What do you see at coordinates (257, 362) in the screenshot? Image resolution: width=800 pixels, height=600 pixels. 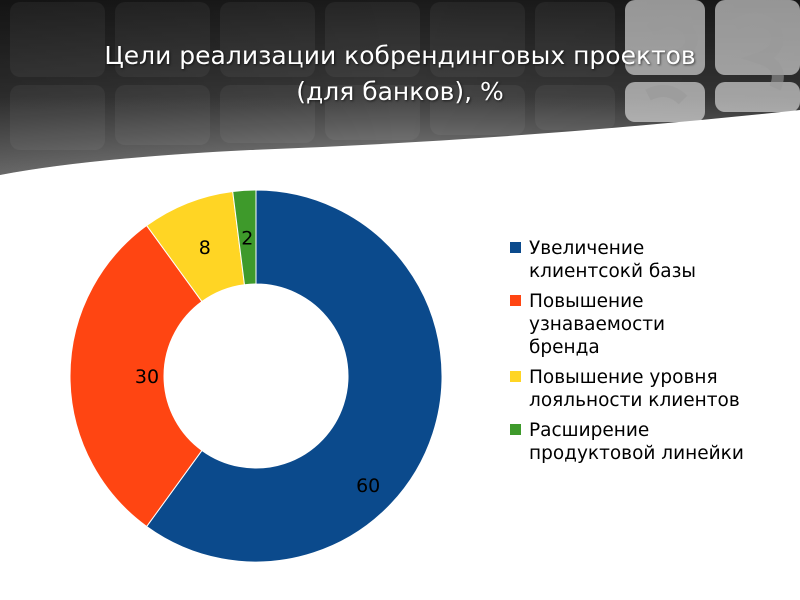 I see `data-labels: 60 30 8 2` at bounding box center [257, 362].